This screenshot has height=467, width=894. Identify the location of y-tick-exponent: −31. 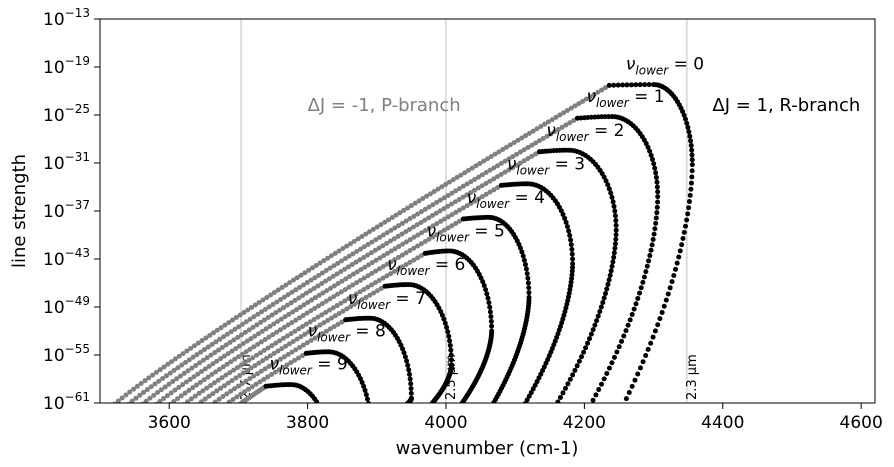
(77, 157).